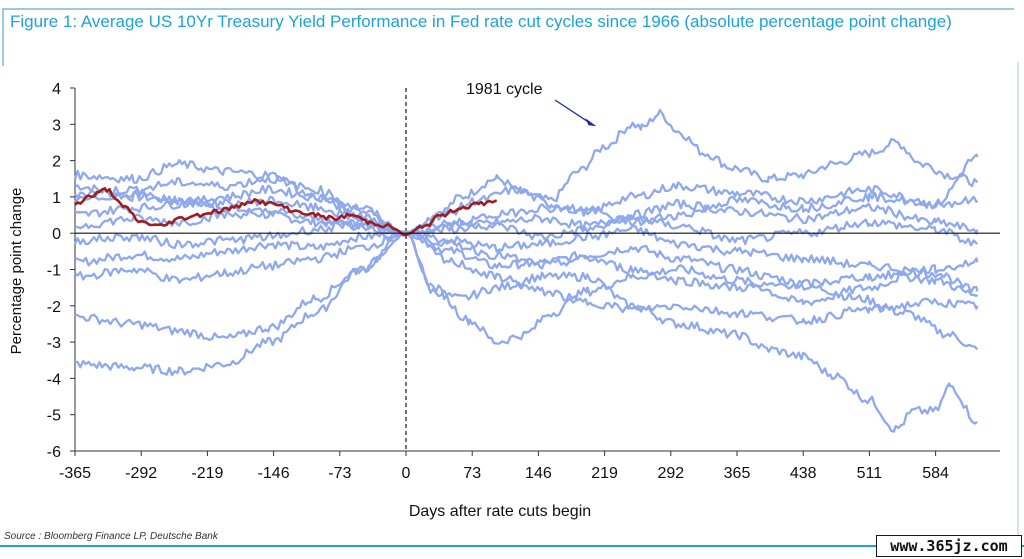 This screenshot has height=559, width=1024. What do you see at coordinates (512, 546) in the screenshot?
I see `footer-rule` at bounding box center [512, 546].